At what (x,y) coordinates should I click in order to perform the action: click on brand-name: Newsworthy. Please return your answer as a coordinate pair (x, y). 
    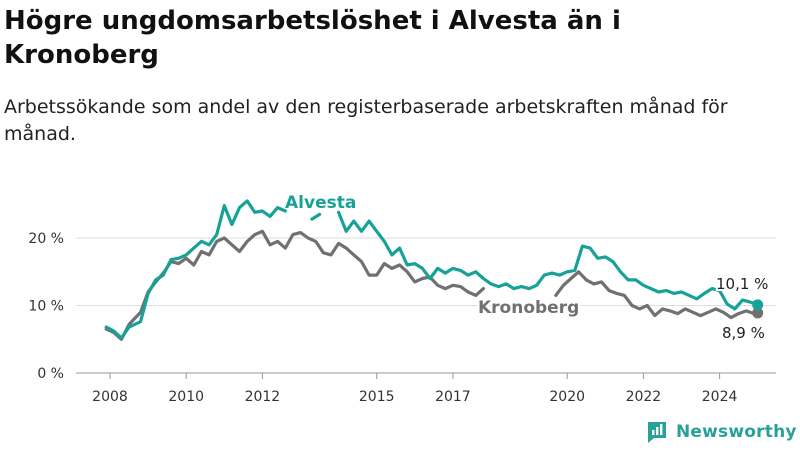
    Looking at the image, I should click on (736, 432).